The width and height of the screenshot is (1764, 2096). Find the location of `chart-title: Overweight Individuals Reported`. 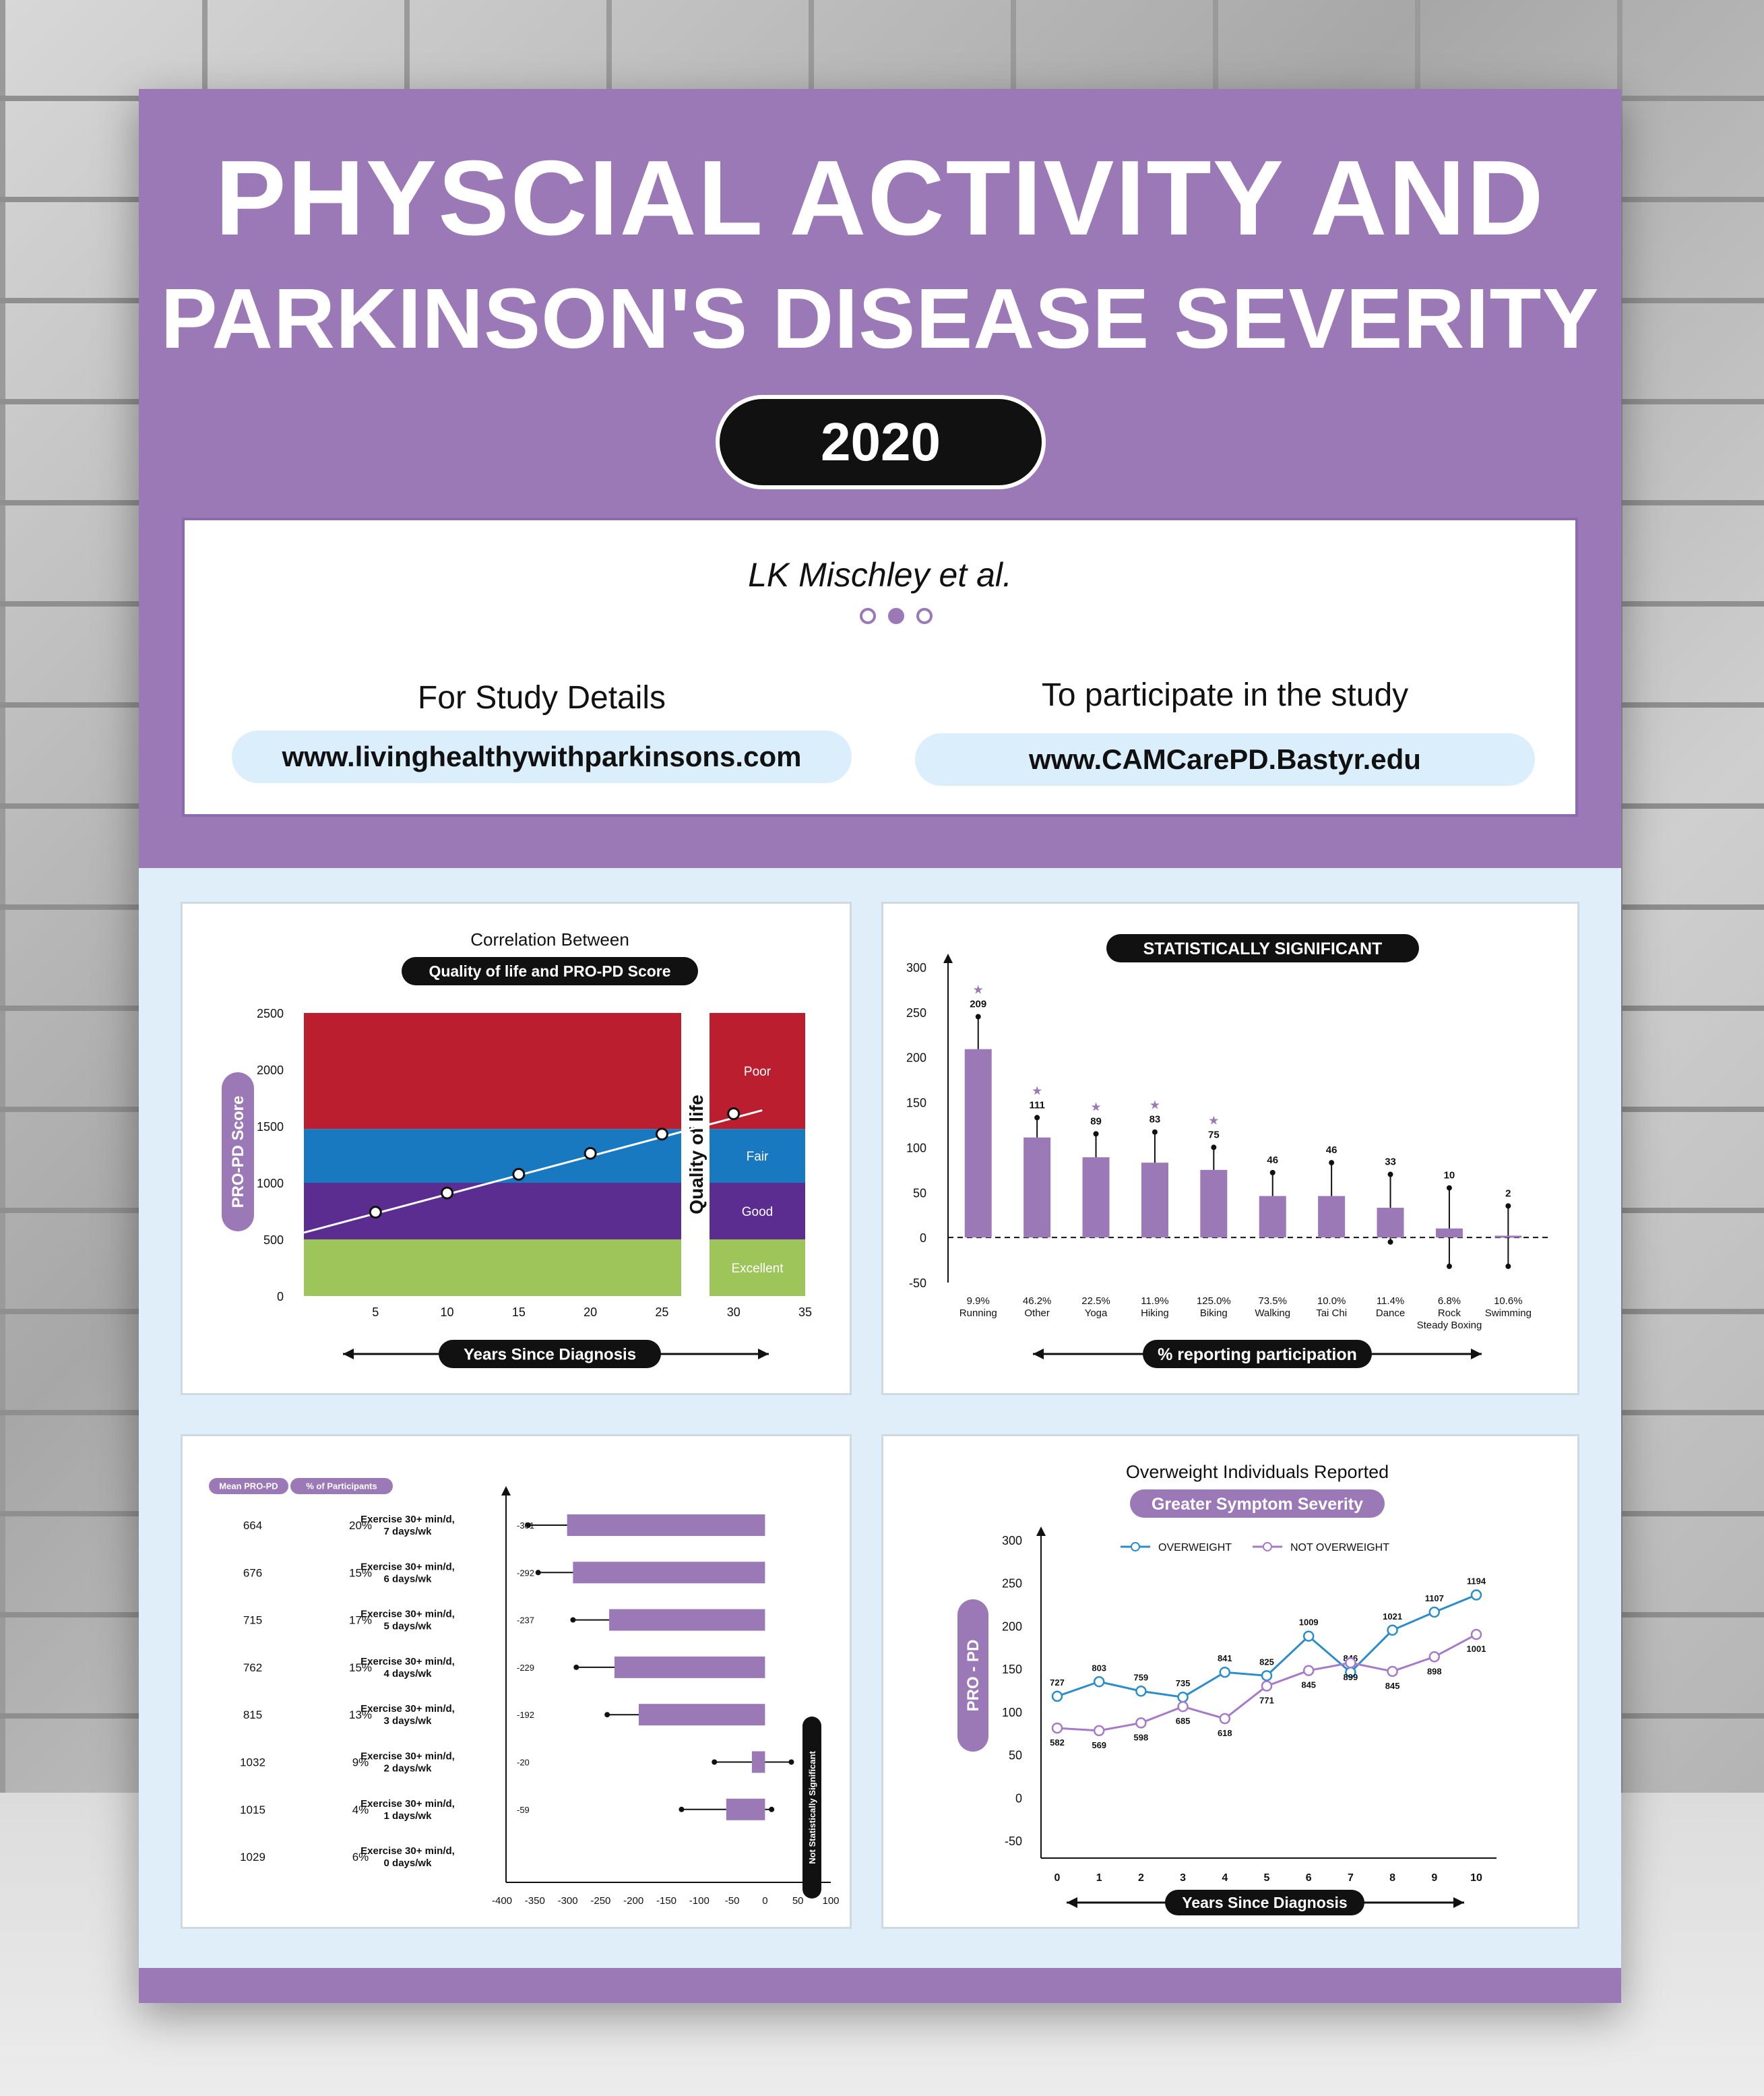

chart-title: Overweight Individuals Reported is located at coordinates (1258, 1472).